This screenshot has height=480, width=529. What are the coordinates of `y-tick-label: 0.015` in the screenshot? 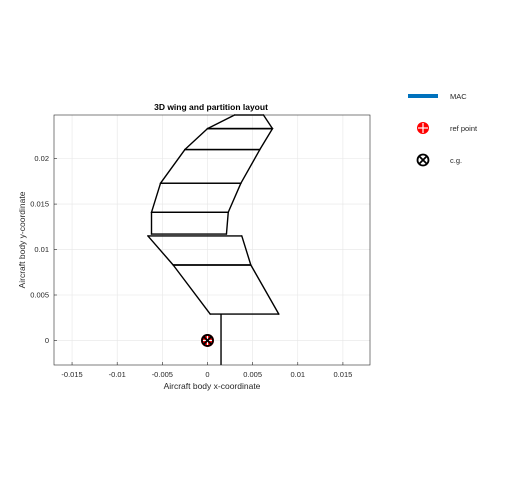 It's located at (39, 204).